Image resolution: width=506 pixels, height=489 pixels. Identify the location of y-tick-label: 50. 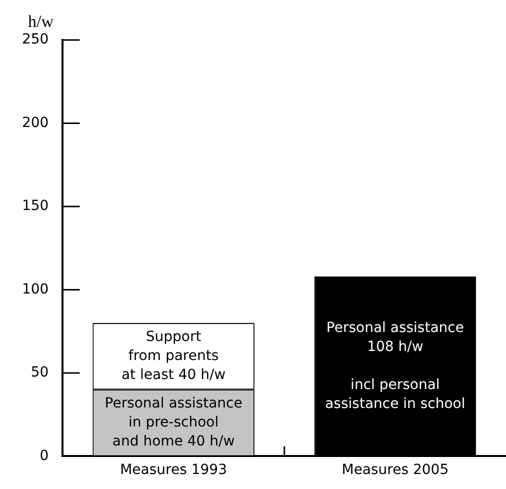
(39, 372).